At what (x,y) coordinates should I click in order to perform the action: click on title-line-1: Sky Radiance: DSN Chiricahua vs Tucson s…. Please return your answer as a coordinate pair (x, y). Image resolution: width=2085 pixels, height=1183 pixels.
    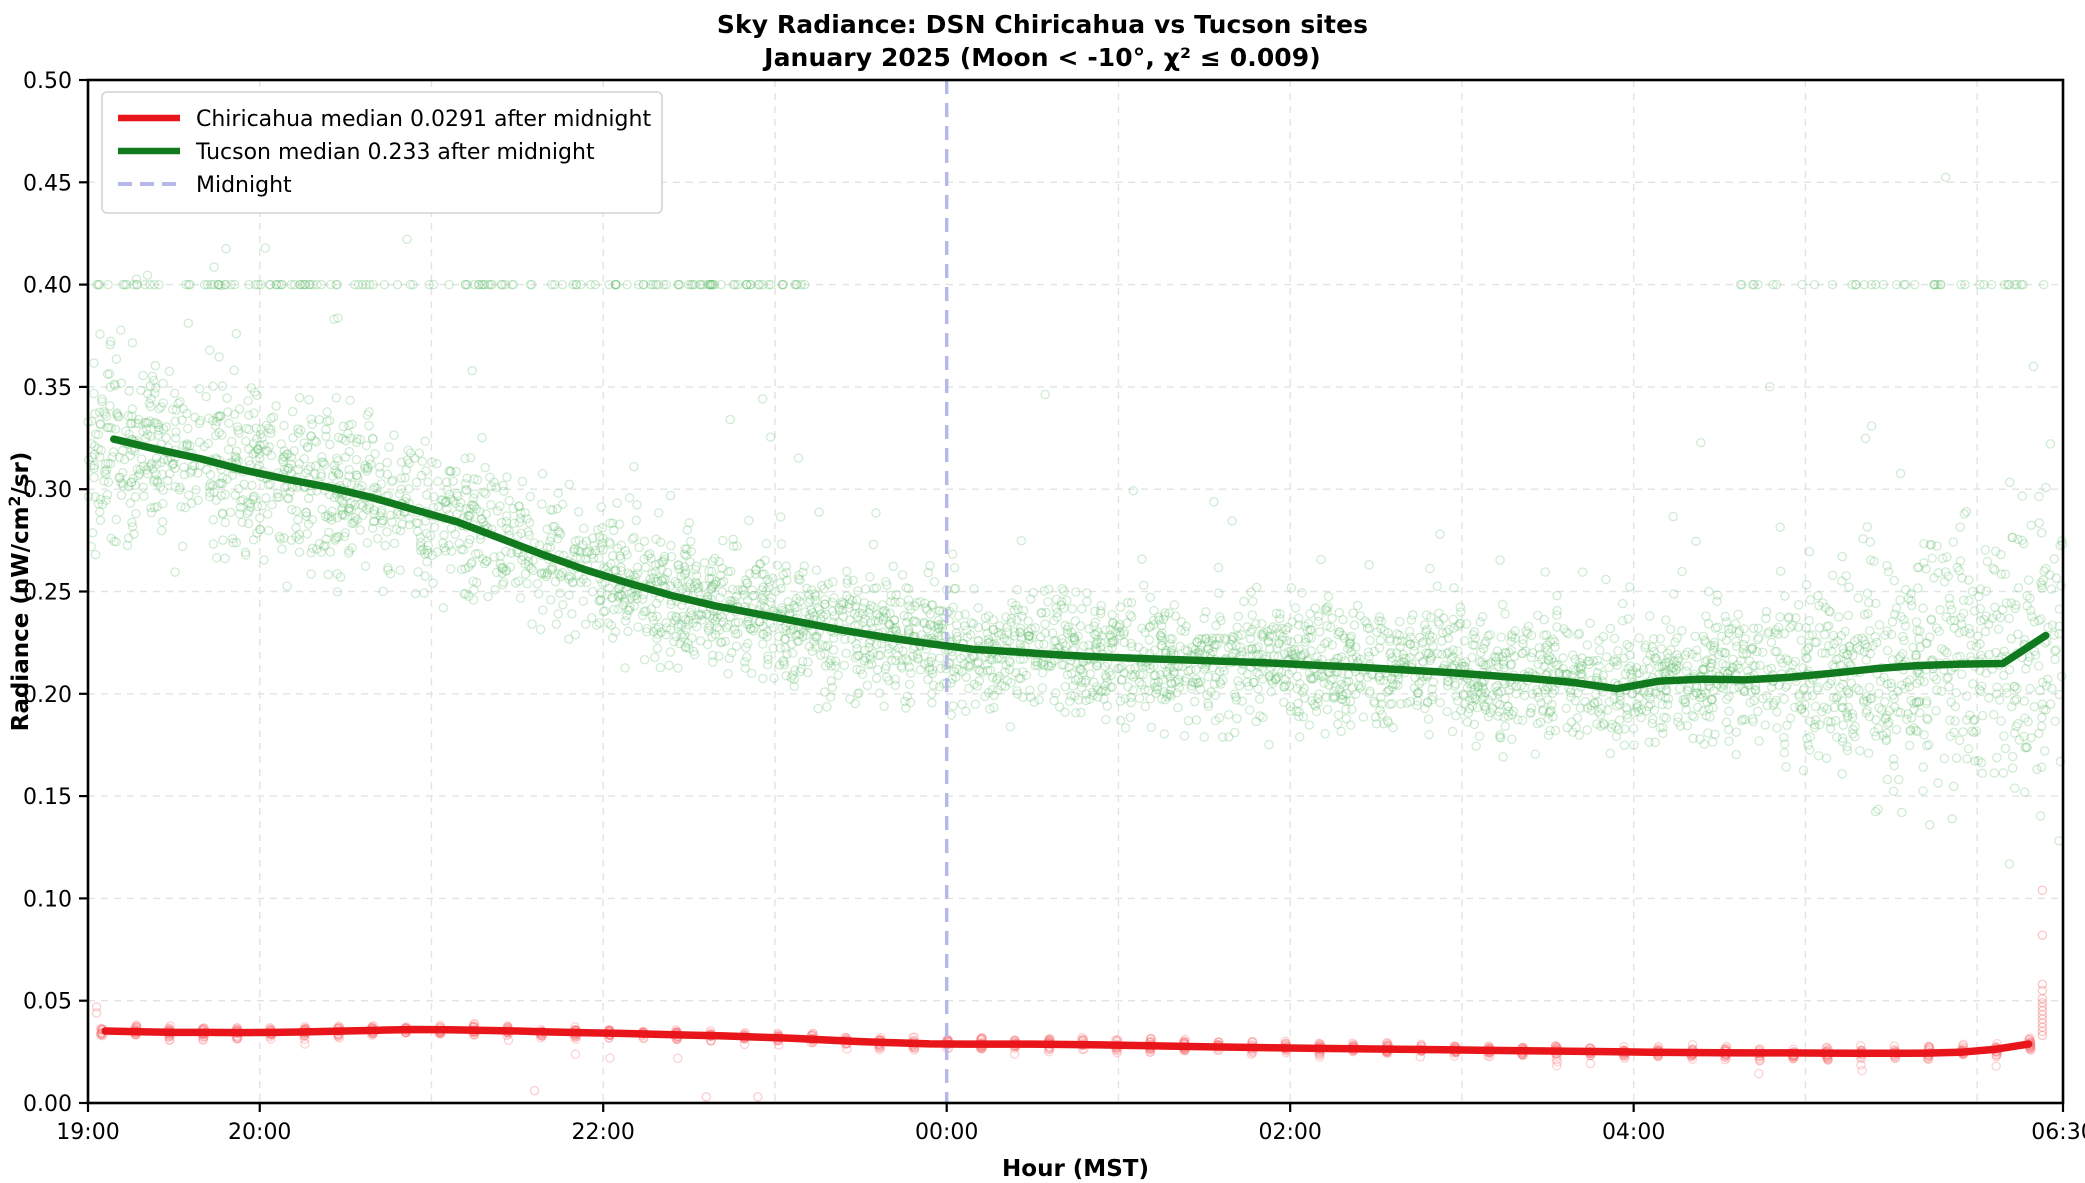
    Looking at the image, I should click on (1042, 24).